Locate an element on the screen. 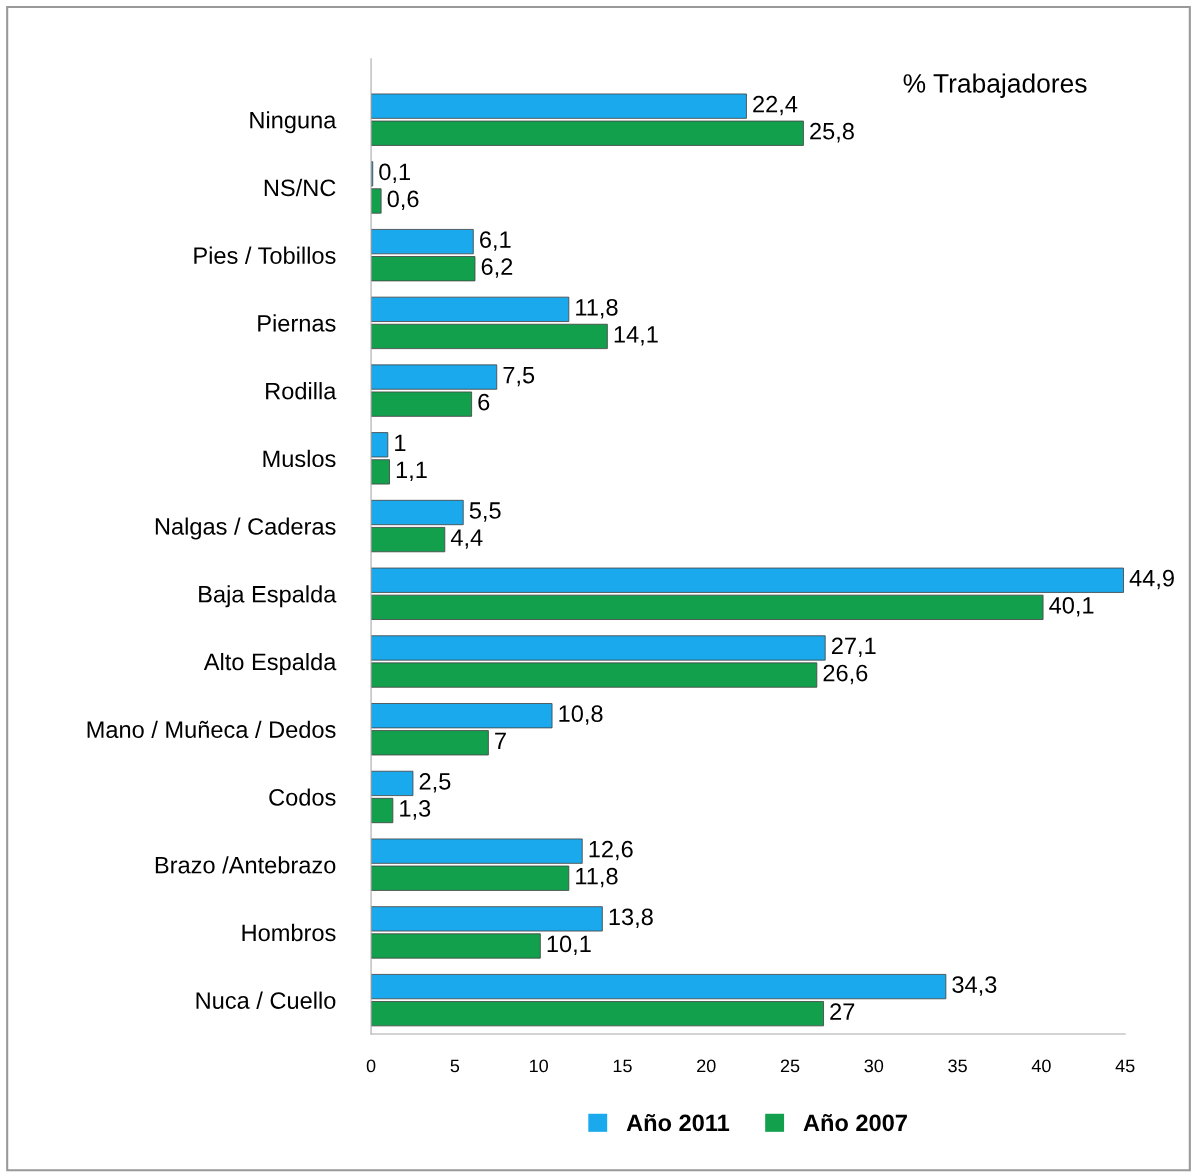 The height and width of the screenshot is (1175, 1197). x-tick-label: 20 is located at coordinates (706, 1066).